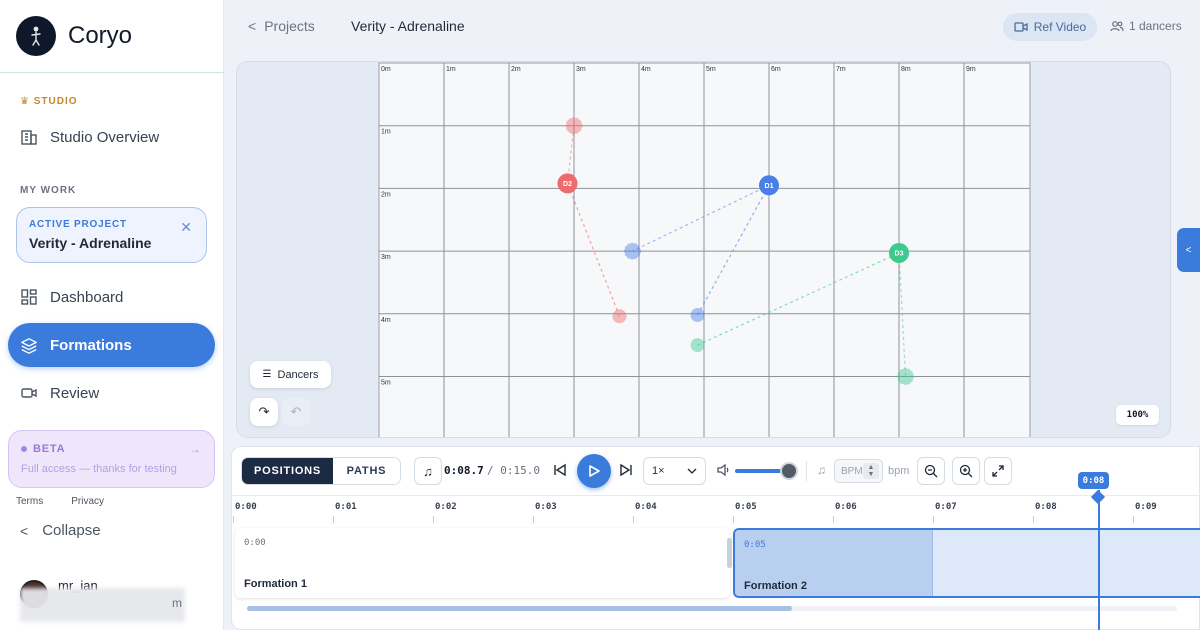 The height and width of the screenshot is (630, 1200). Describe the element at coordinates (78, 224) in the screenshot. I see `active-project-label: ACTIVE PROJECT` at that location.